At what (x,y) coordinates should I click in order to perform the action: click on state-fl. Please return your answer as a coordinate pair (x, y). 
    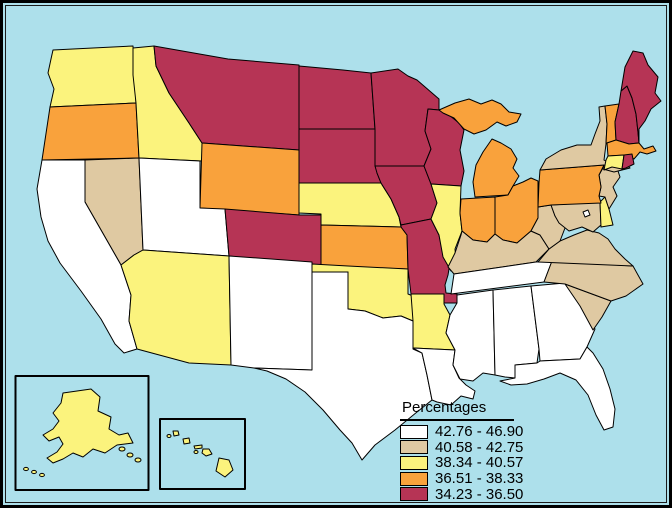
    Looking at the image, I should click on (557, 388).